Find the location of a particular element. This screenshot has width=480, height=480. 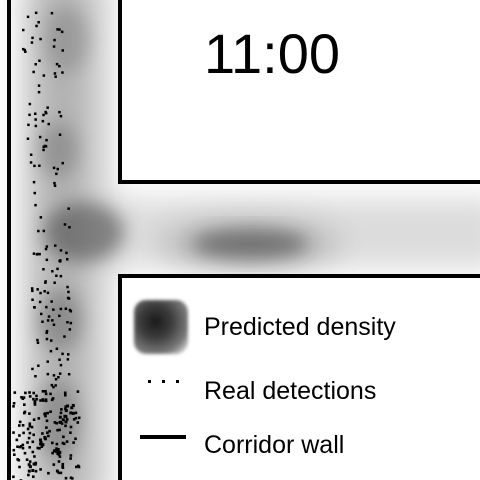

density-hotspot-junction is located at coordinates (84, 232).